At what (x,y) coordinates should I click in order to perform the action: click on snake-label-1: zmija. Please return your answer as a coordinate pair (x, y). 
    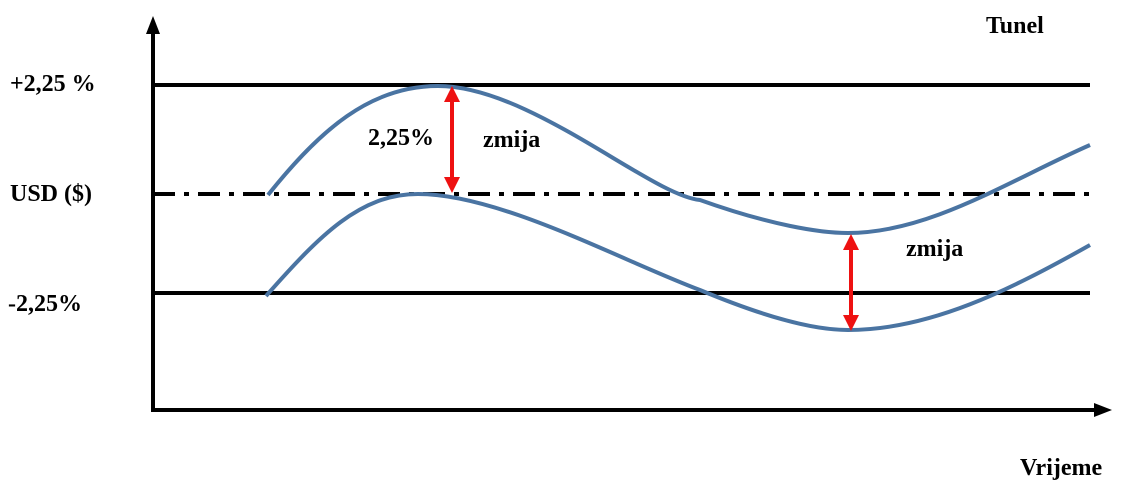
    Looking at the image, I should click on (512, 140).